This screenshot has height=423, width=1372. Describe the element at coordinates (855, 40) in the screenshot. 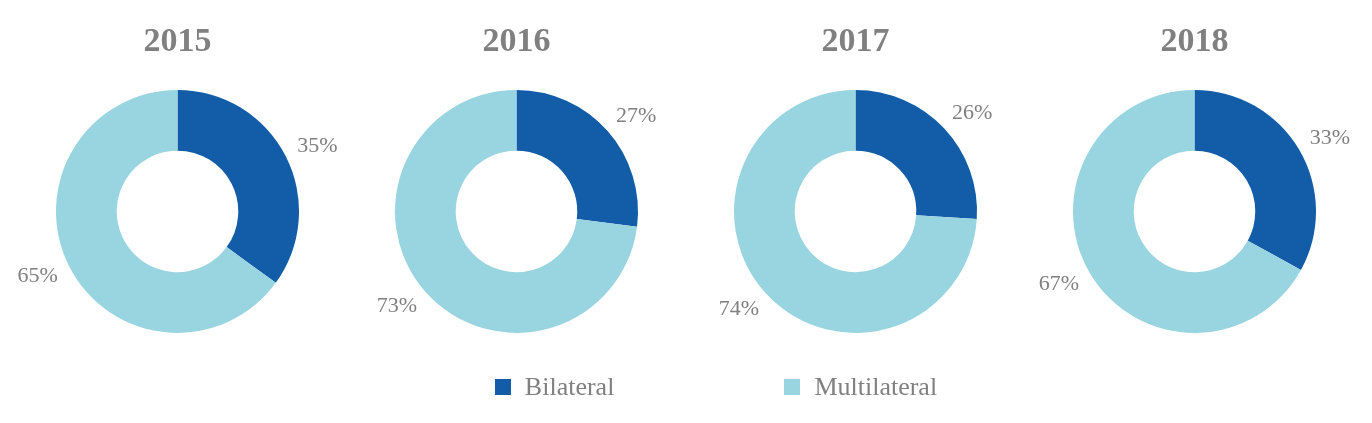

I see `chart-title: 2017` at that location.